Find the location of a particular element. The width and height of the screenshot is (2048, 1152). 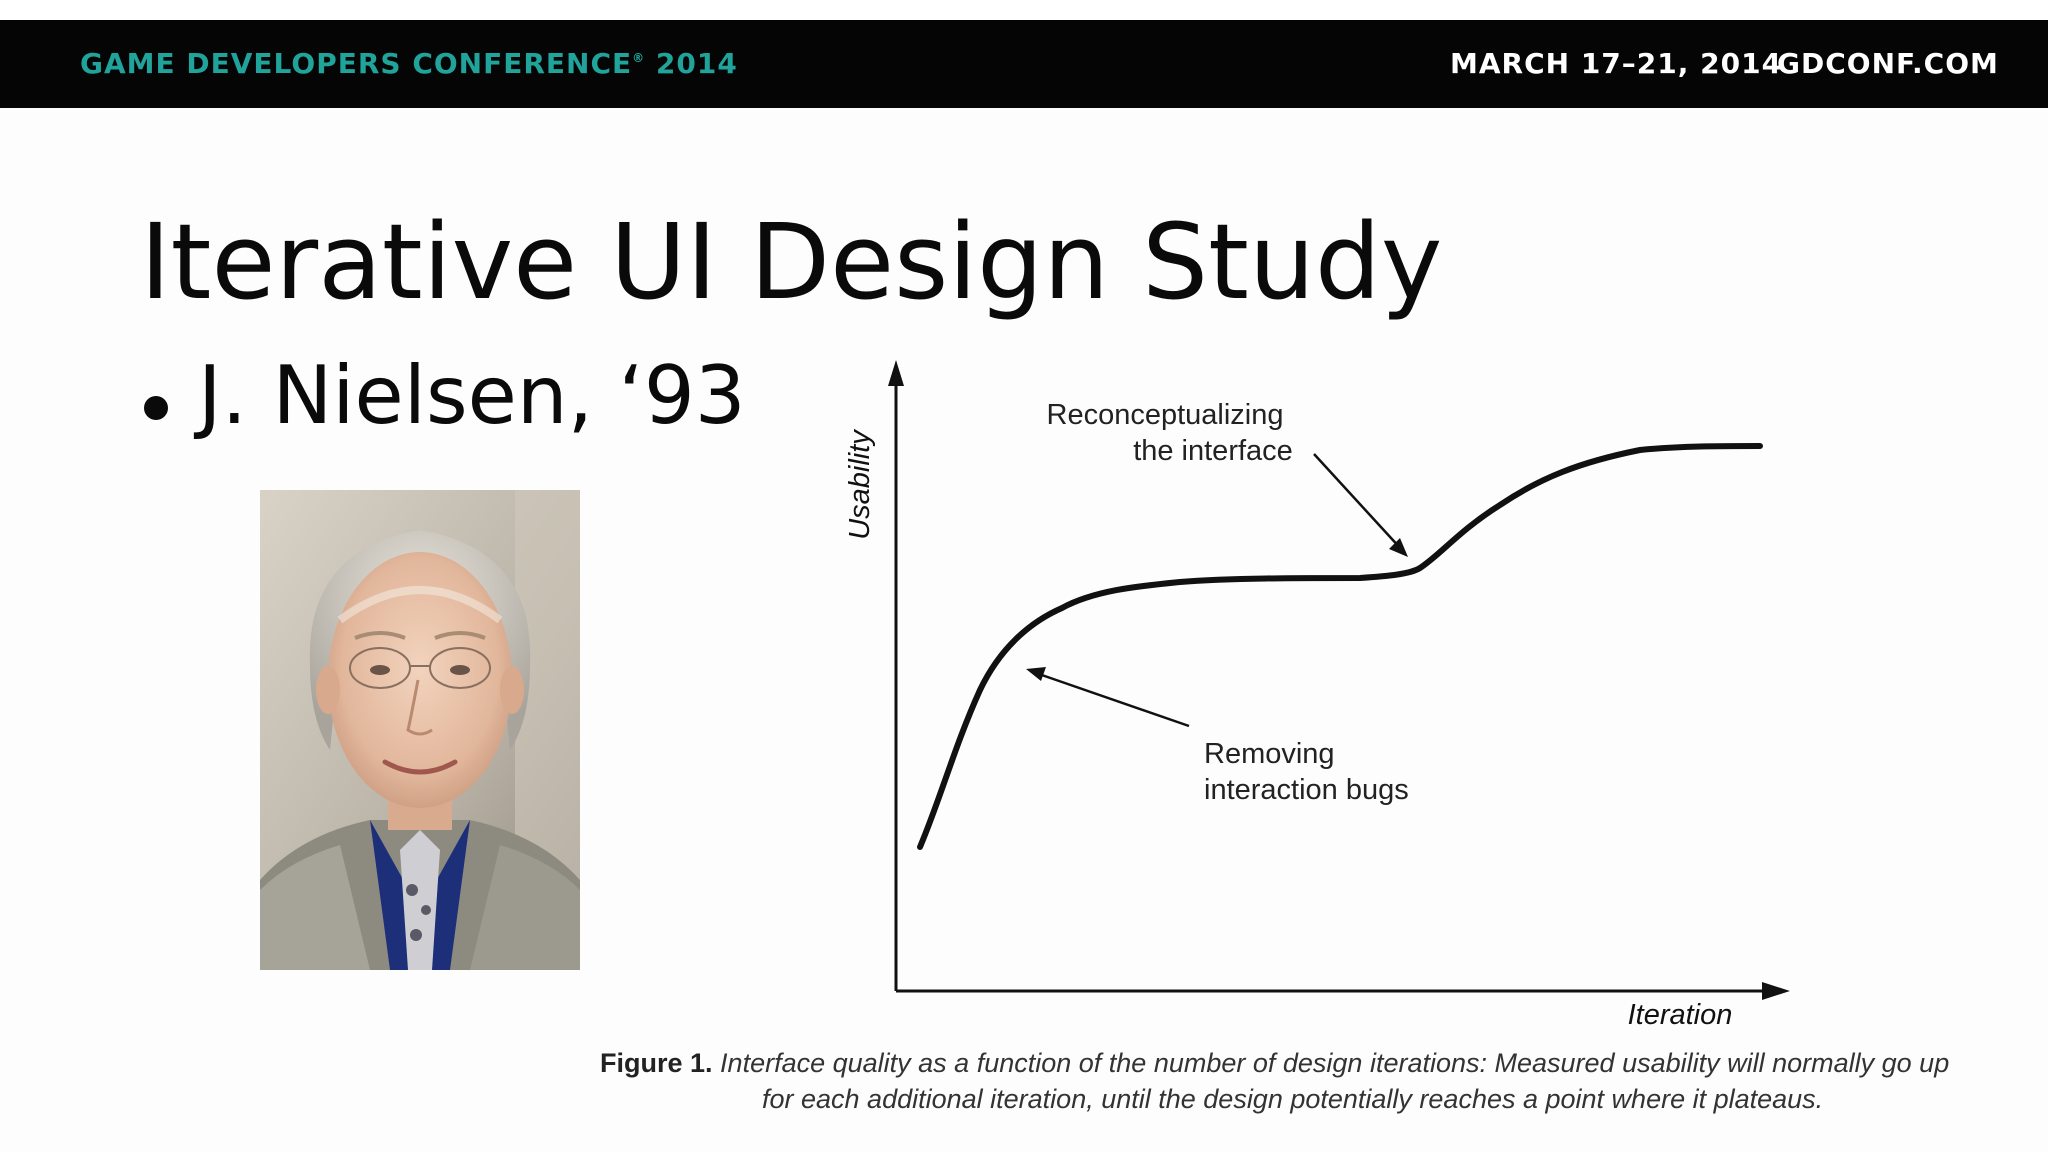

usability-curve is located at coordinates (1340, 646).